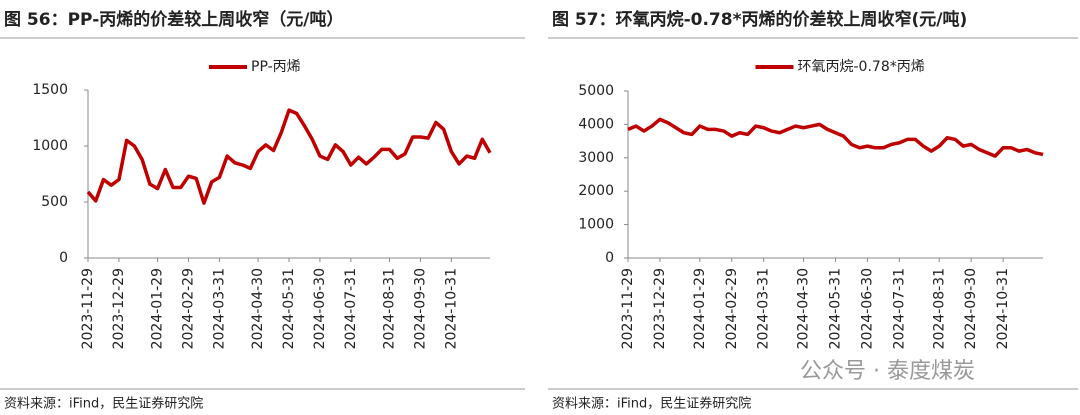  What do you see at coordinates (759, 19) in the screenshot?
I see `chart-title: 图 57：环氧丙烷-0.78*丙烯的价差较上周收窄(元/吨)` at bounding box center [759, 19].